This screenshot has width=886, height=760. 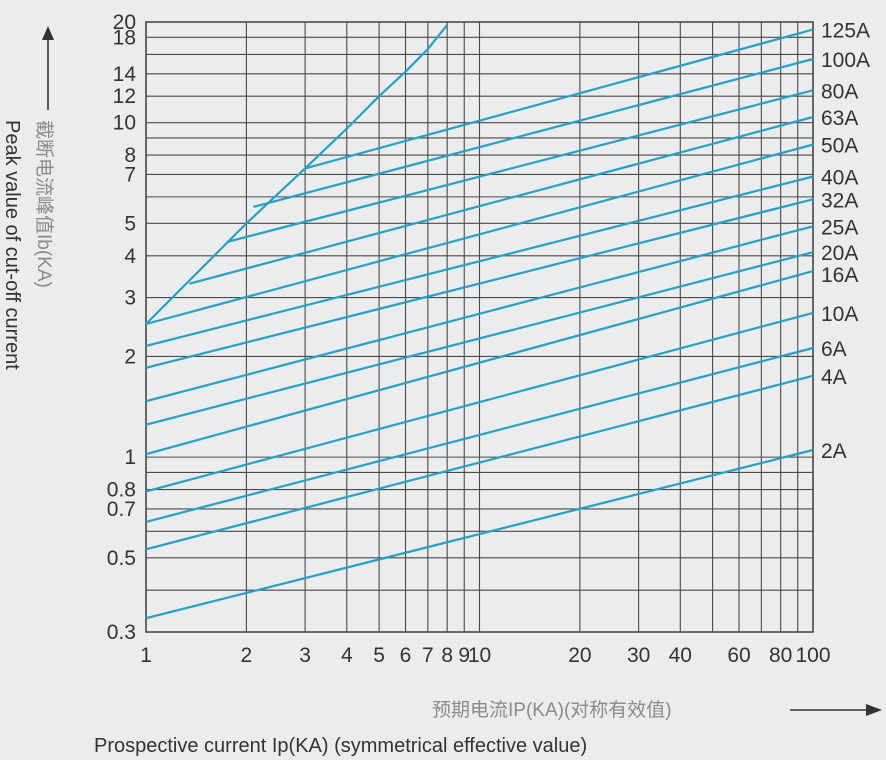 What do you see at coordinates (839, 275) in the screenshot?
I see `series-label-16a: 16A` at bounding box center [839, 275].